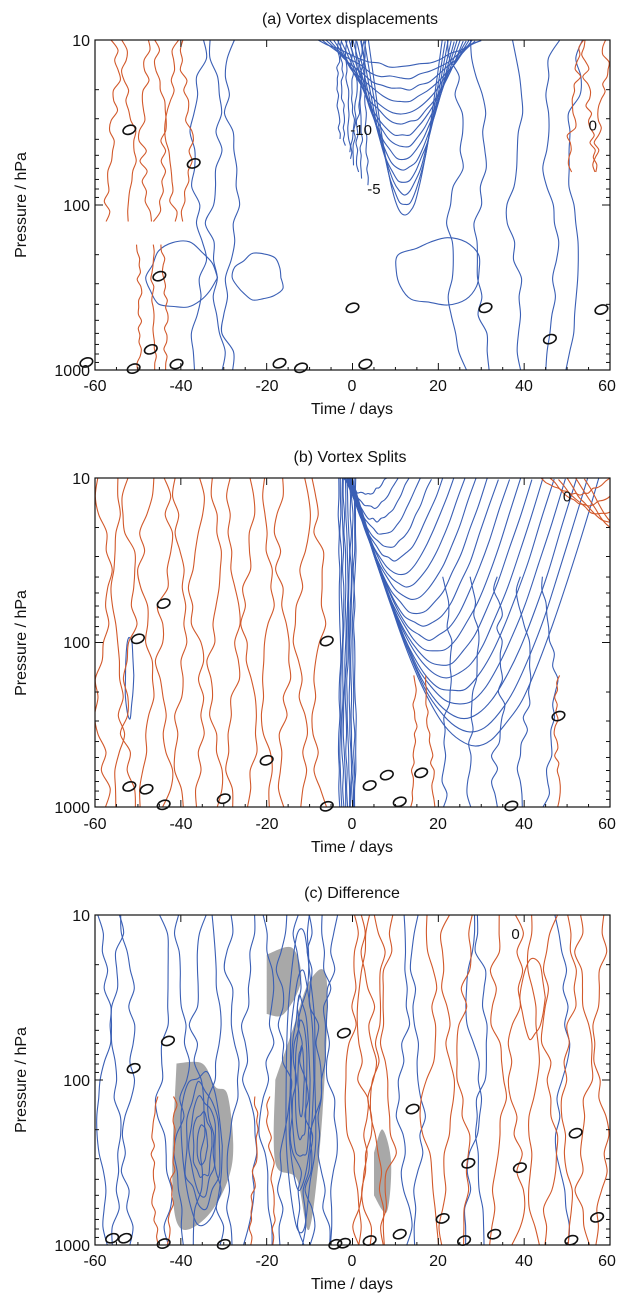 Image resolution: width=628 pixels, height=1300 pixels. I want to click on panel-a-xtick: 60, so click(607, 386).